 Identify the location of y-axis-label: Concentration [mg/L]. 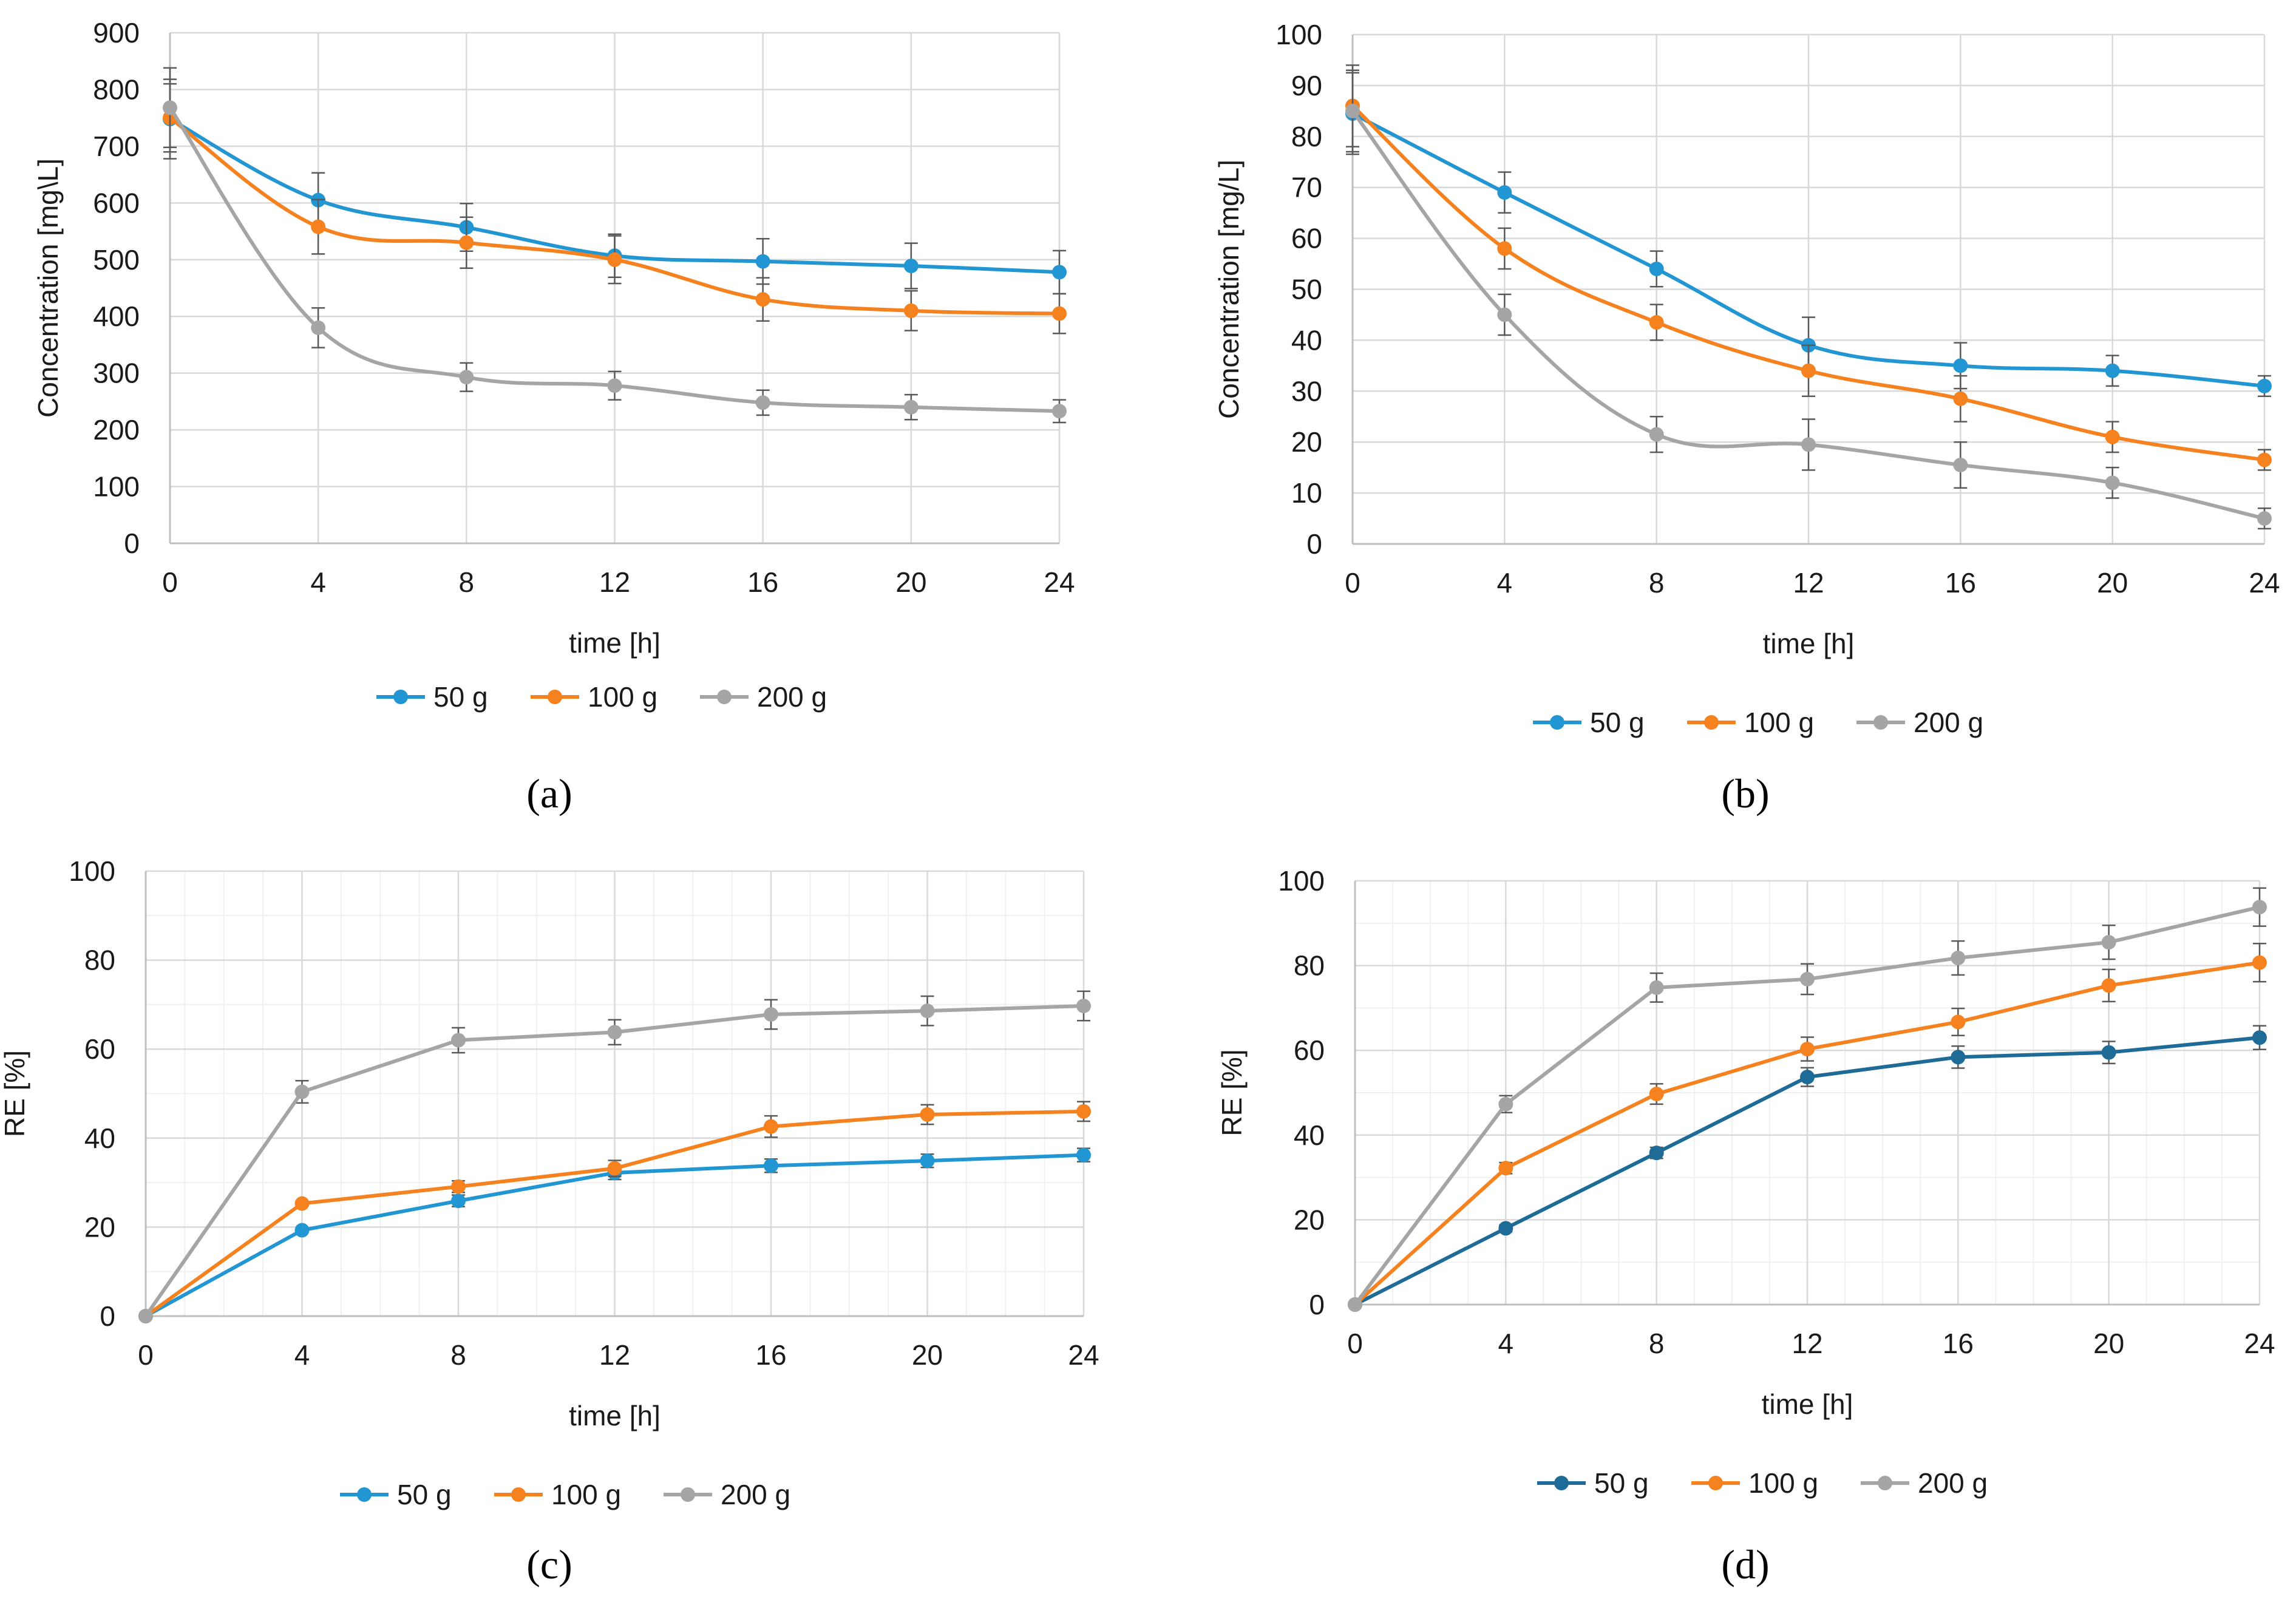
(1229, 289).